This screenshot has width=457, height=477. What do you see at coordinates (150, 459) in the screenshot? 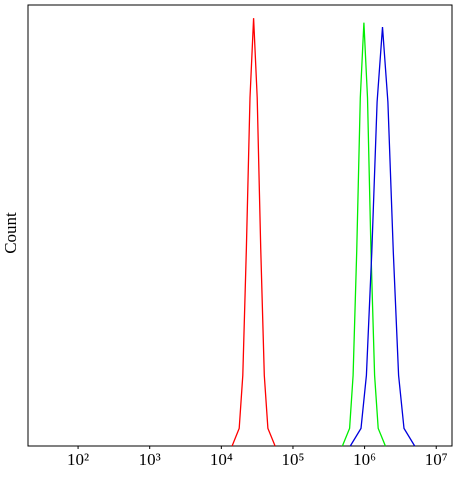
I see `x-tick-label: 10³` at bounding box center [150, 459].